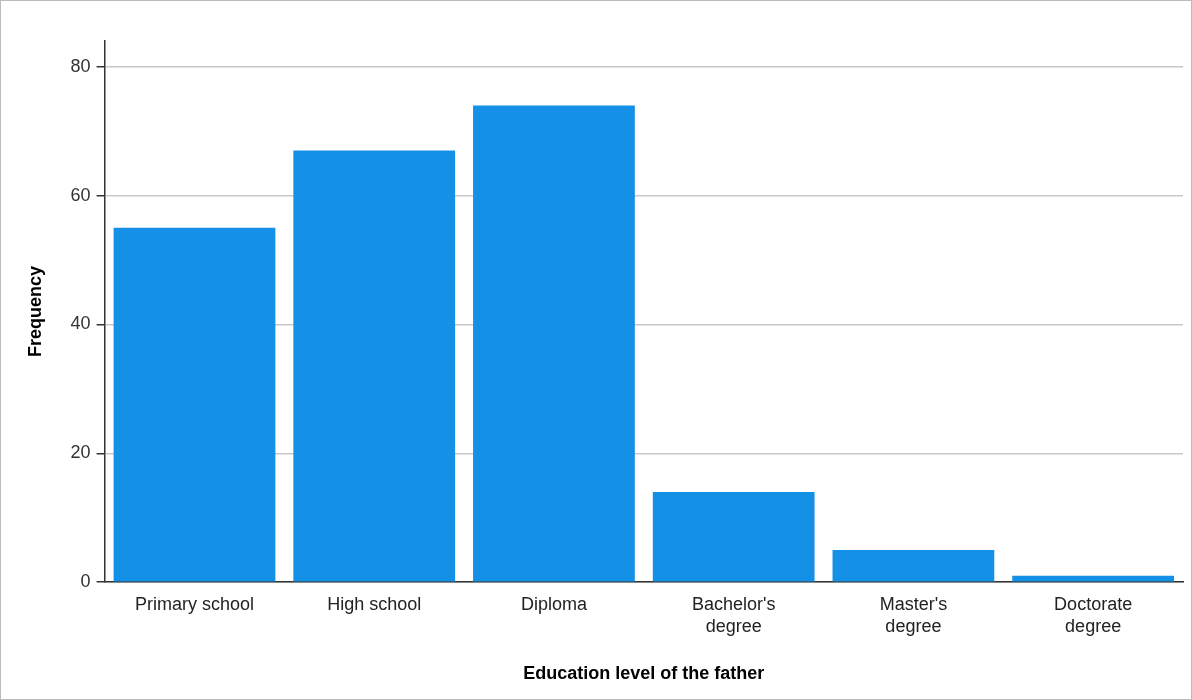  What do you see at coordinates (913, 614) in the screenshot?
I see `x-tick-label: Master's degree` at bounding box center [913, 614].